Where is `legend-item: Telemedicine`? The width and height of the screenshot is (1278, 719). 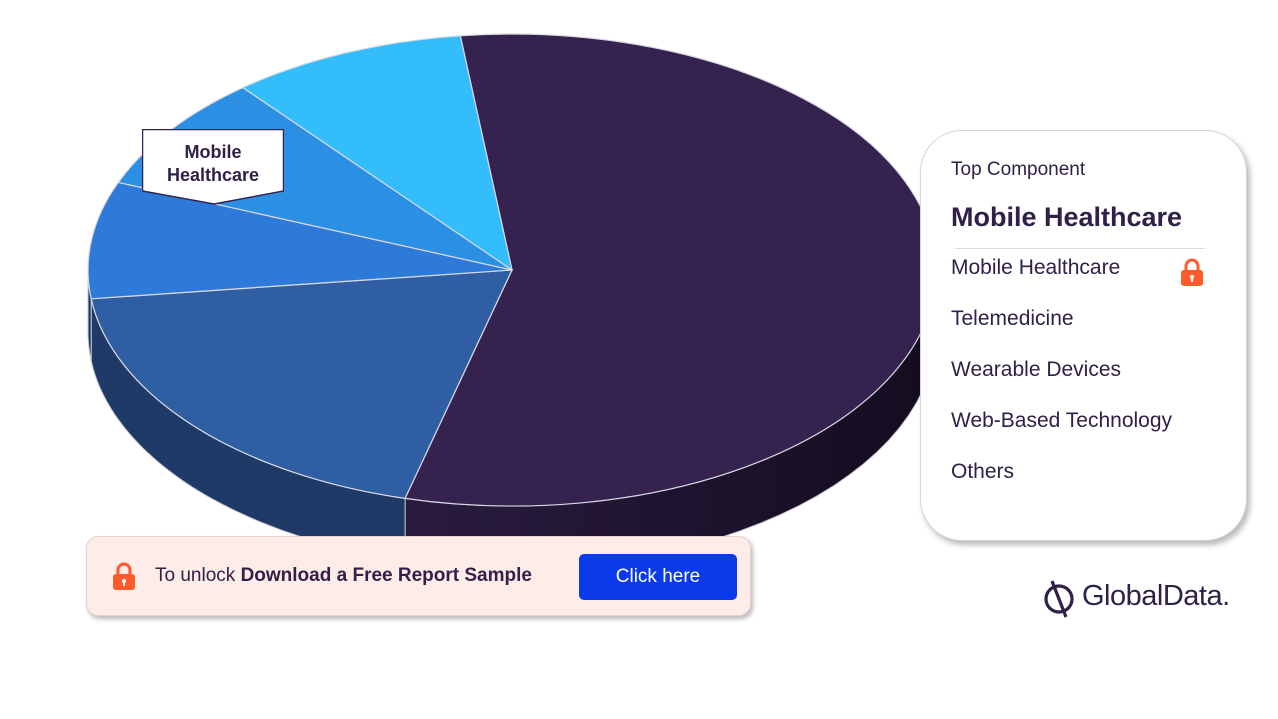
legend-item: Telemedicine is located at coordinates (1012, 318).